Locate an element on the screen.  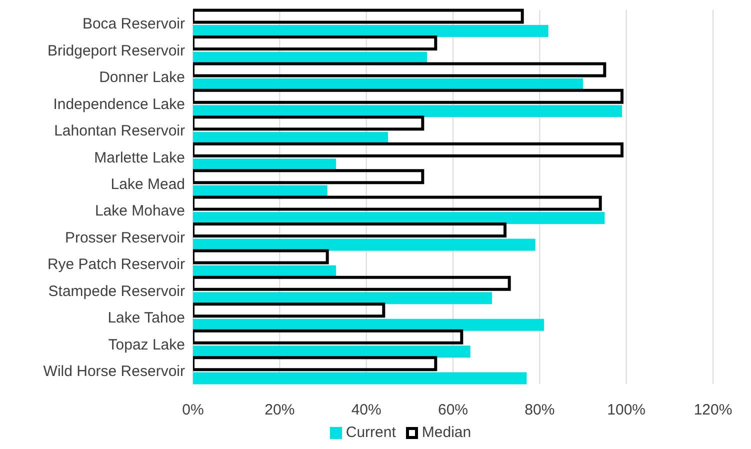
x-tick-label: 40% is located at coordinates (366, 410).